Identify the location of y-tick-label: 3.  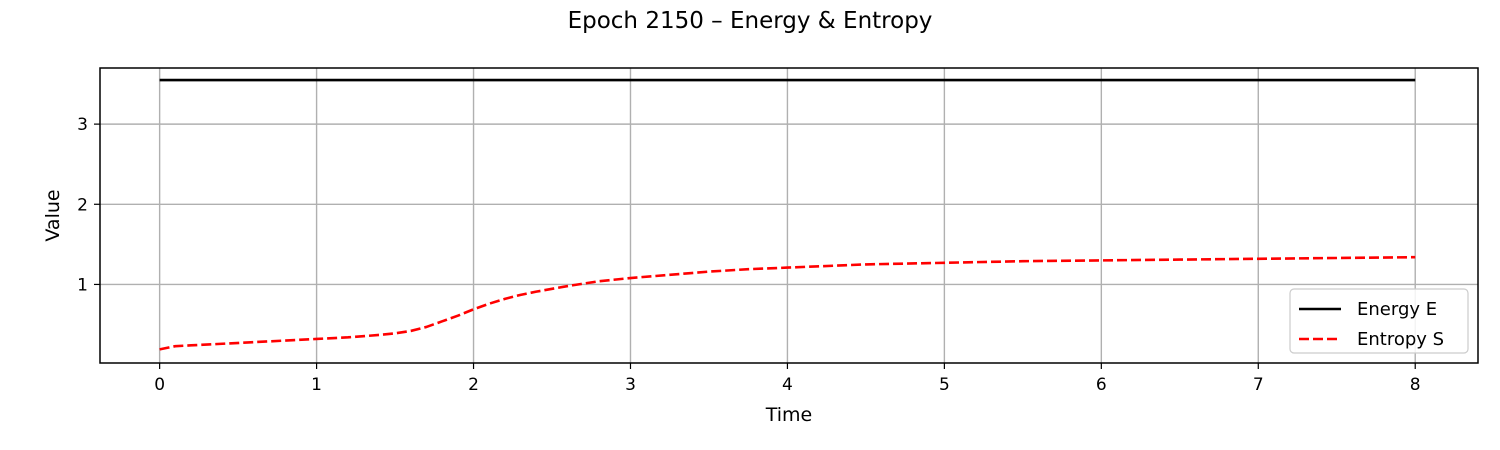
(82, 125).